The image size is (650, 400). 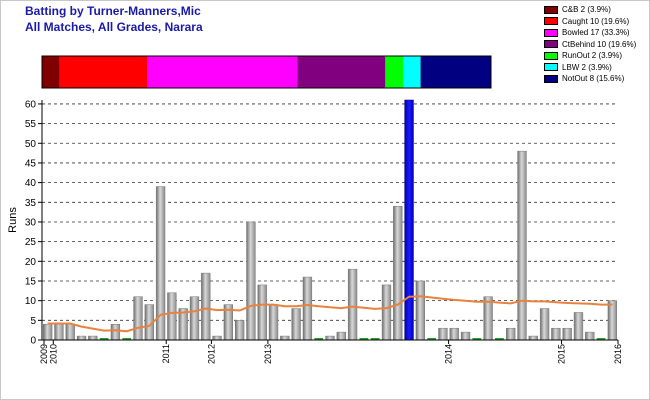 I want to click on y-tick-label: 45, so click(x=31, y=163).